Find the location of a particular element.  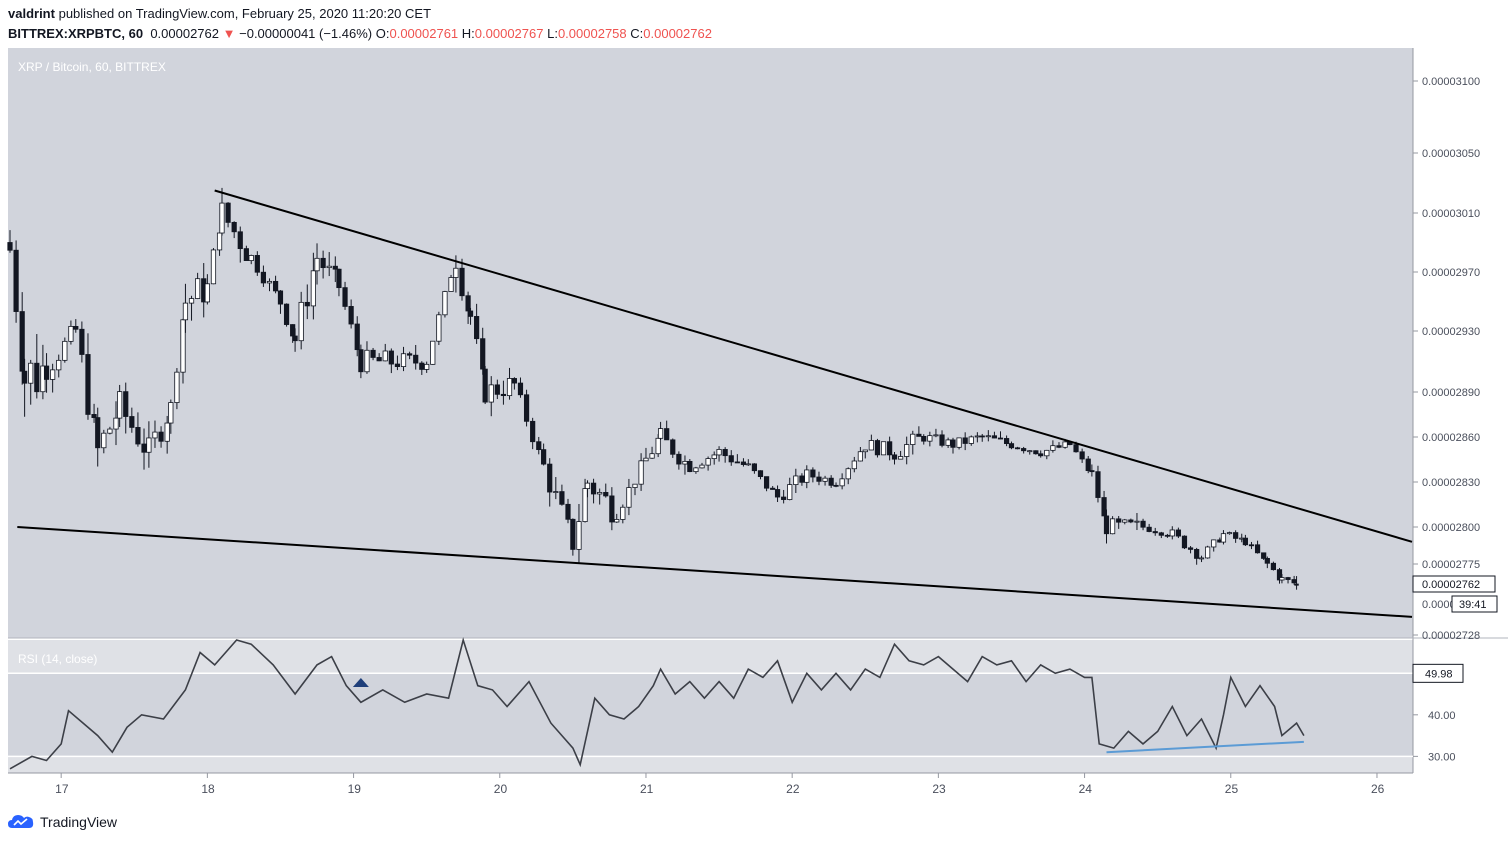

tradingview-cloud-icon is located at coordinates (21, 821).